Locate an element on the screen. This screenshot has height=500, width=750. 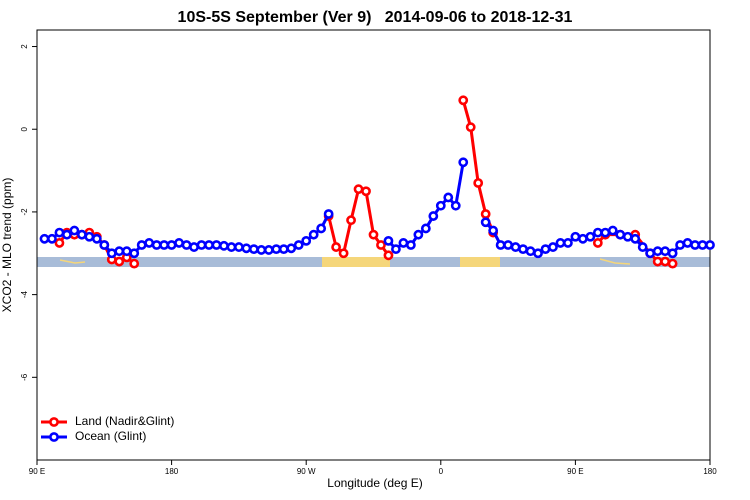
y-axis-label: XCO2 - MLO trend (ppm) is located at coordinates (7, 245).